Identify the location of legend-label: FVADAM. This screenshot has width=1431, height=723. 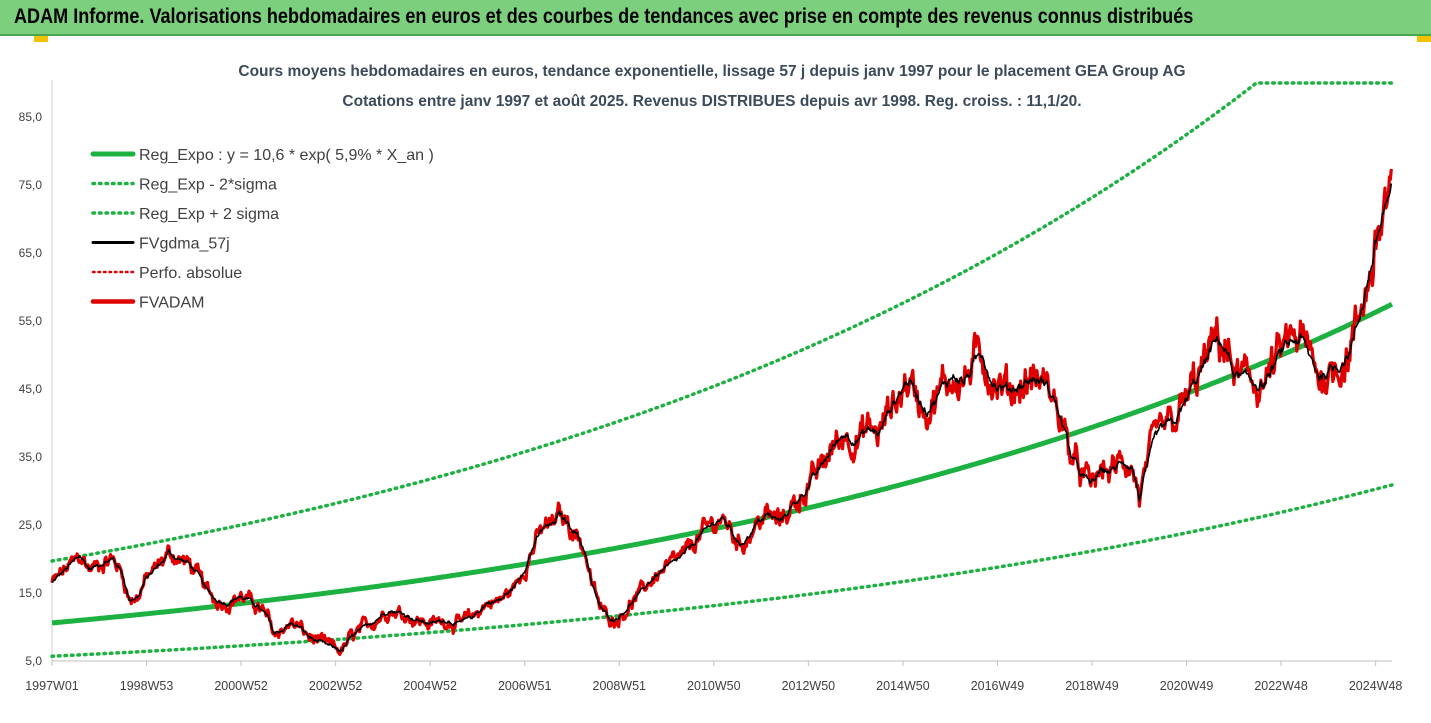
(171, 303).